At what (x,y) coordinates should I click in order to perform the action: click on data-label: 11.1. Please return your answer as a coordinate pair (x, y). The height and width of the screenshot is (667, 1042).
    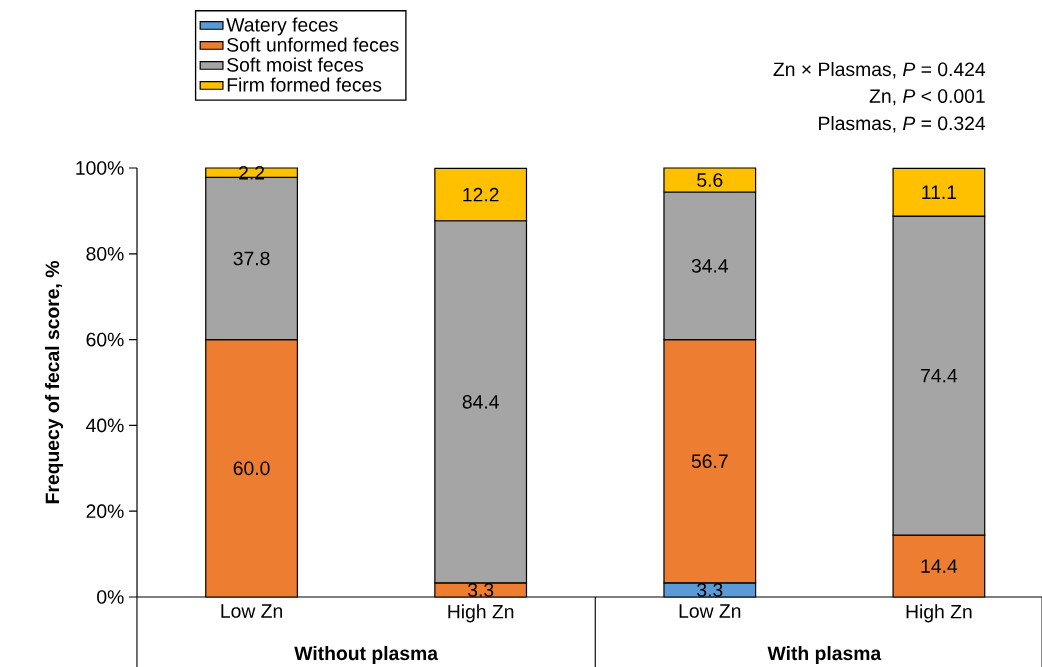
    Looking at the image, I should click on (939, 192).